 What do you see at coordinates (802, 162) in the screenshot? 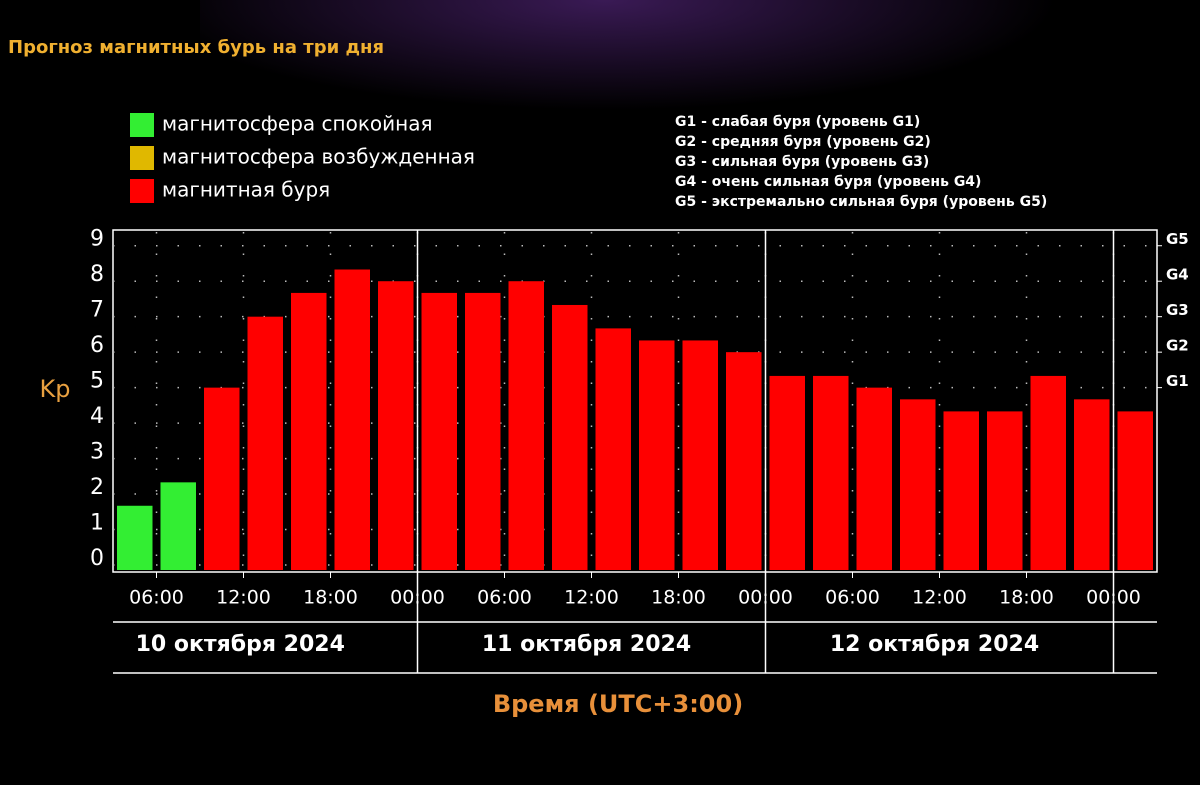
I see `g-scale-note: G3 - сильная буря (уровень G3)` at bounding box center [802, 162].